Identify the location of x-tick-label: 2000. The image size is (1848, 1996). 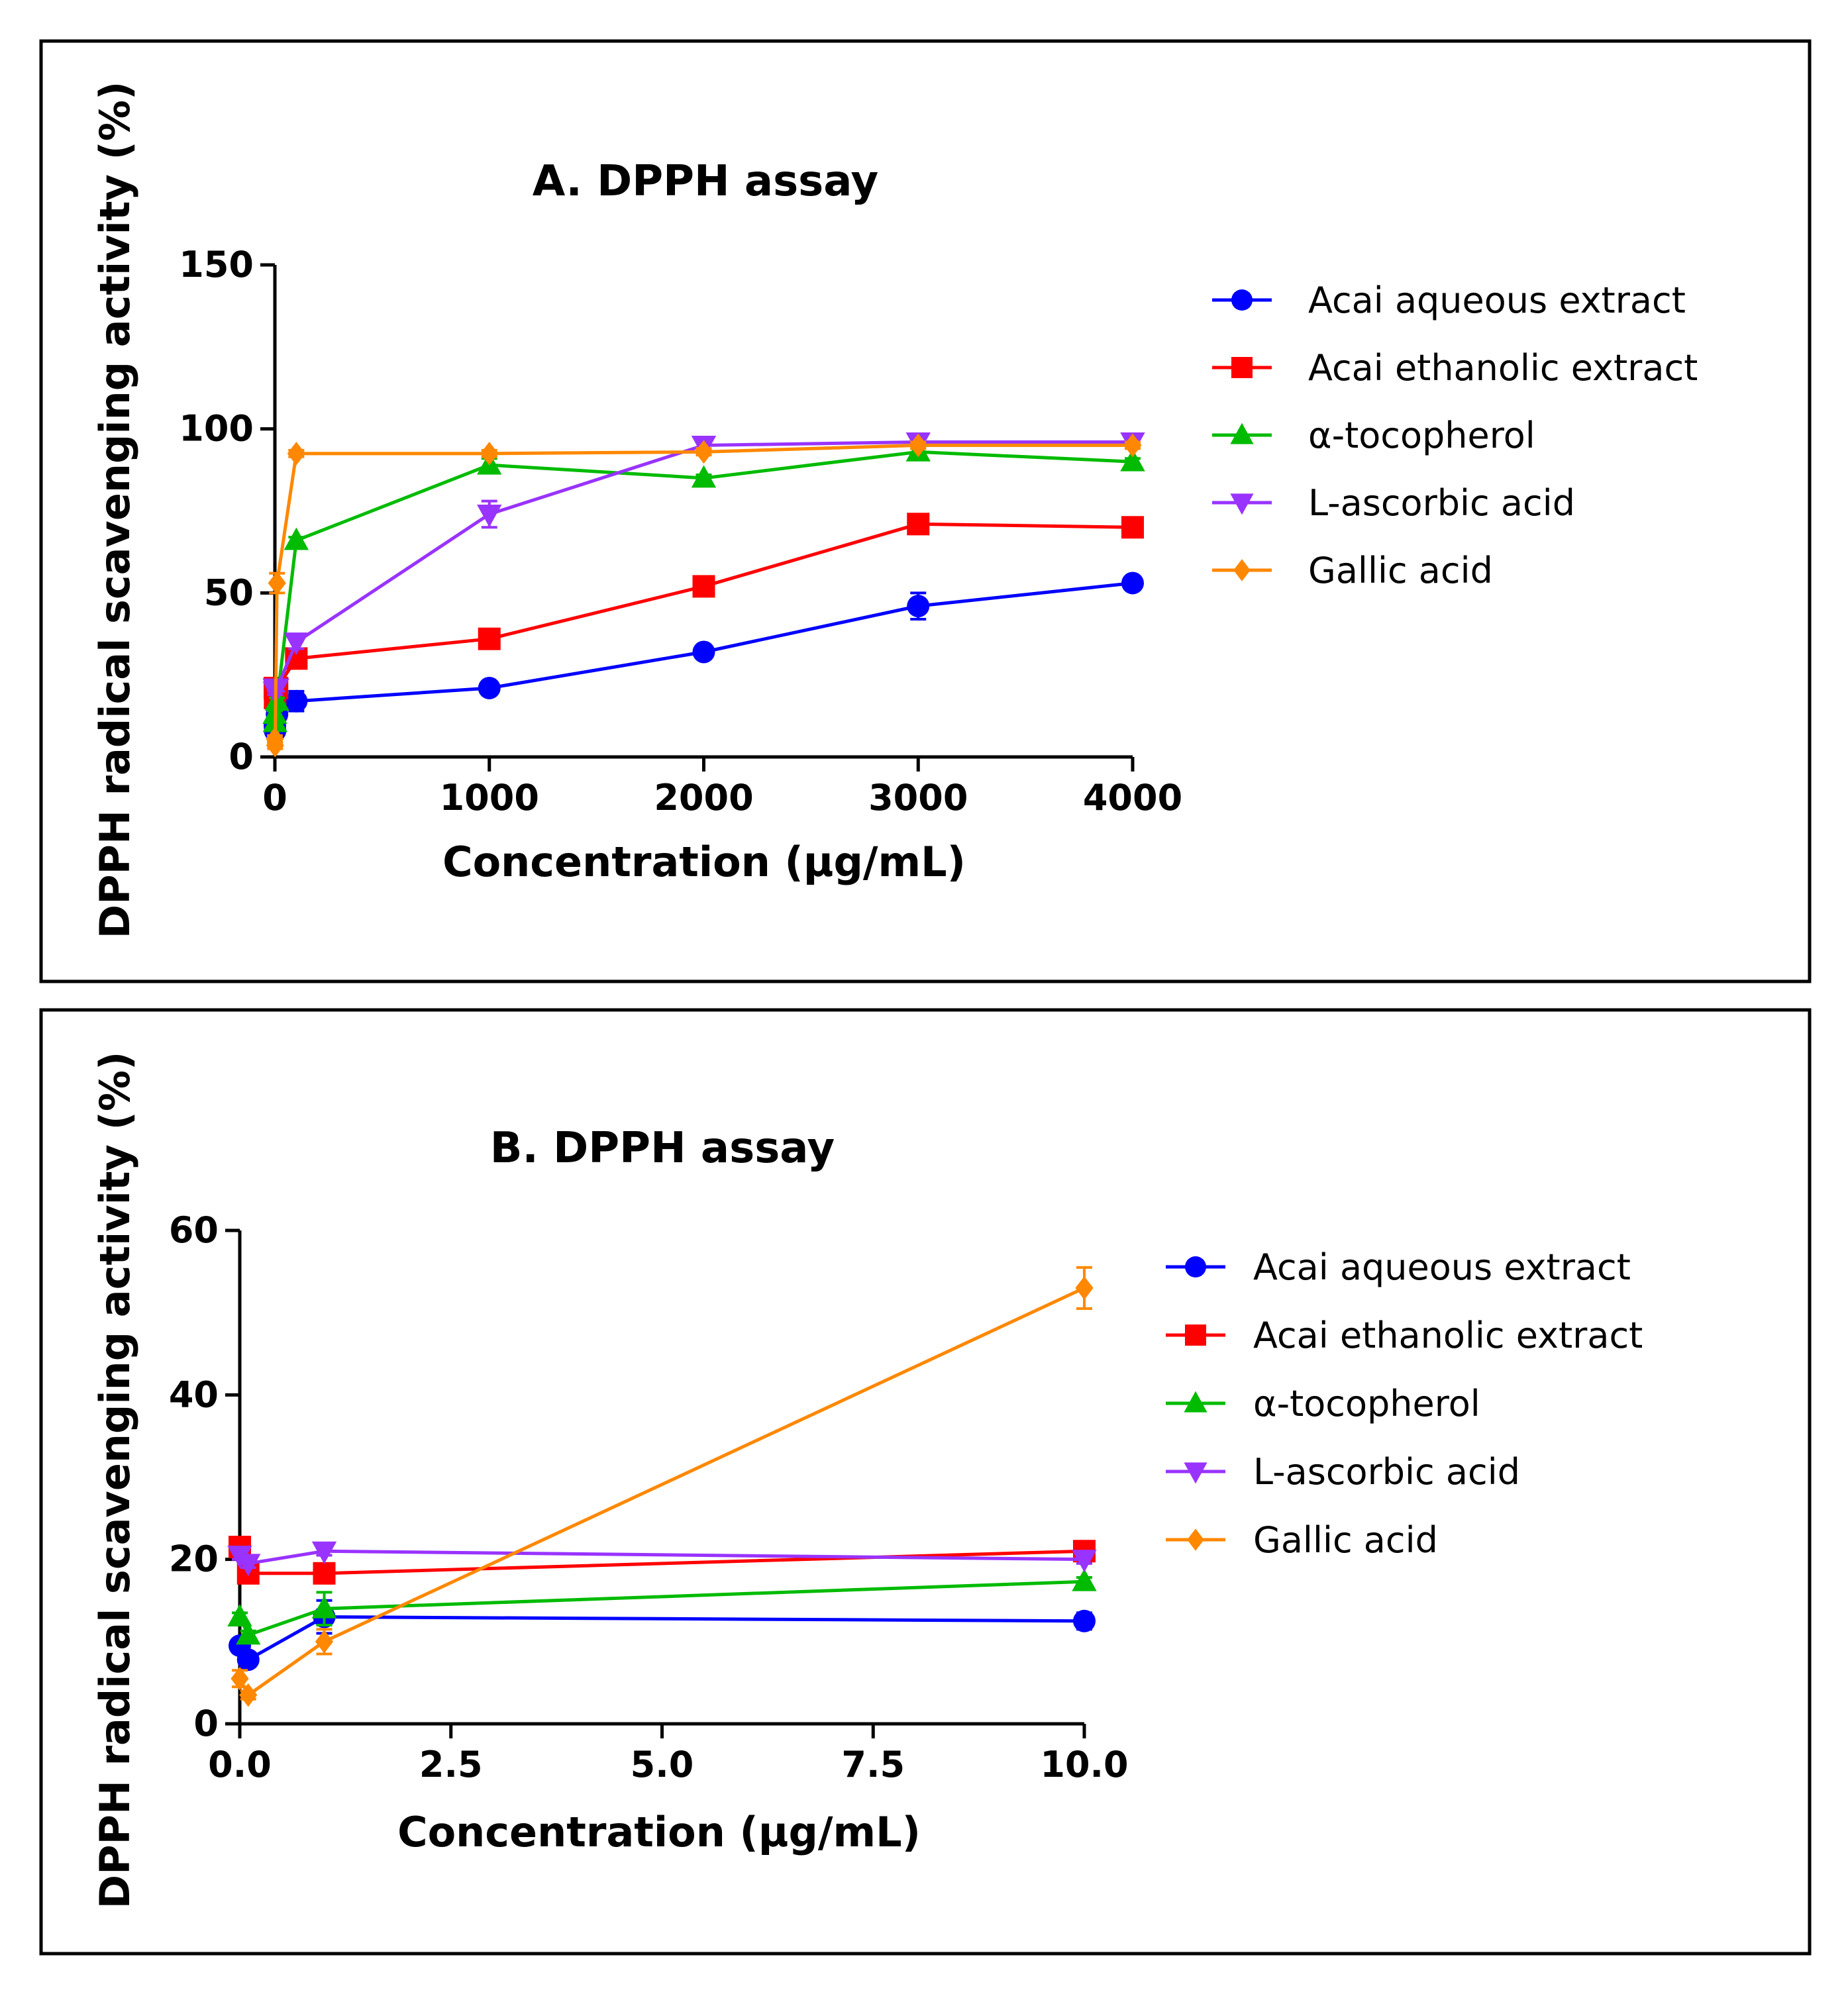
(703, 798).